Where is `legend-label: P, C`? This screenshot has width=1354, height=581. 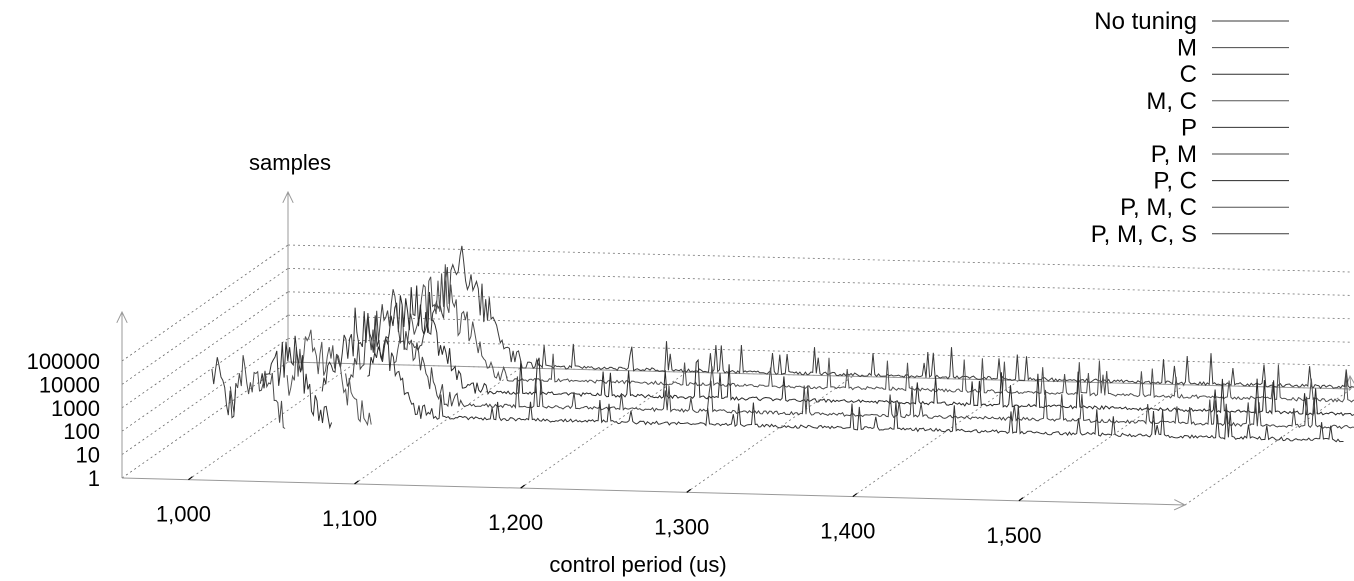 legend-label: P, C is located at coordinates (1175, 181).